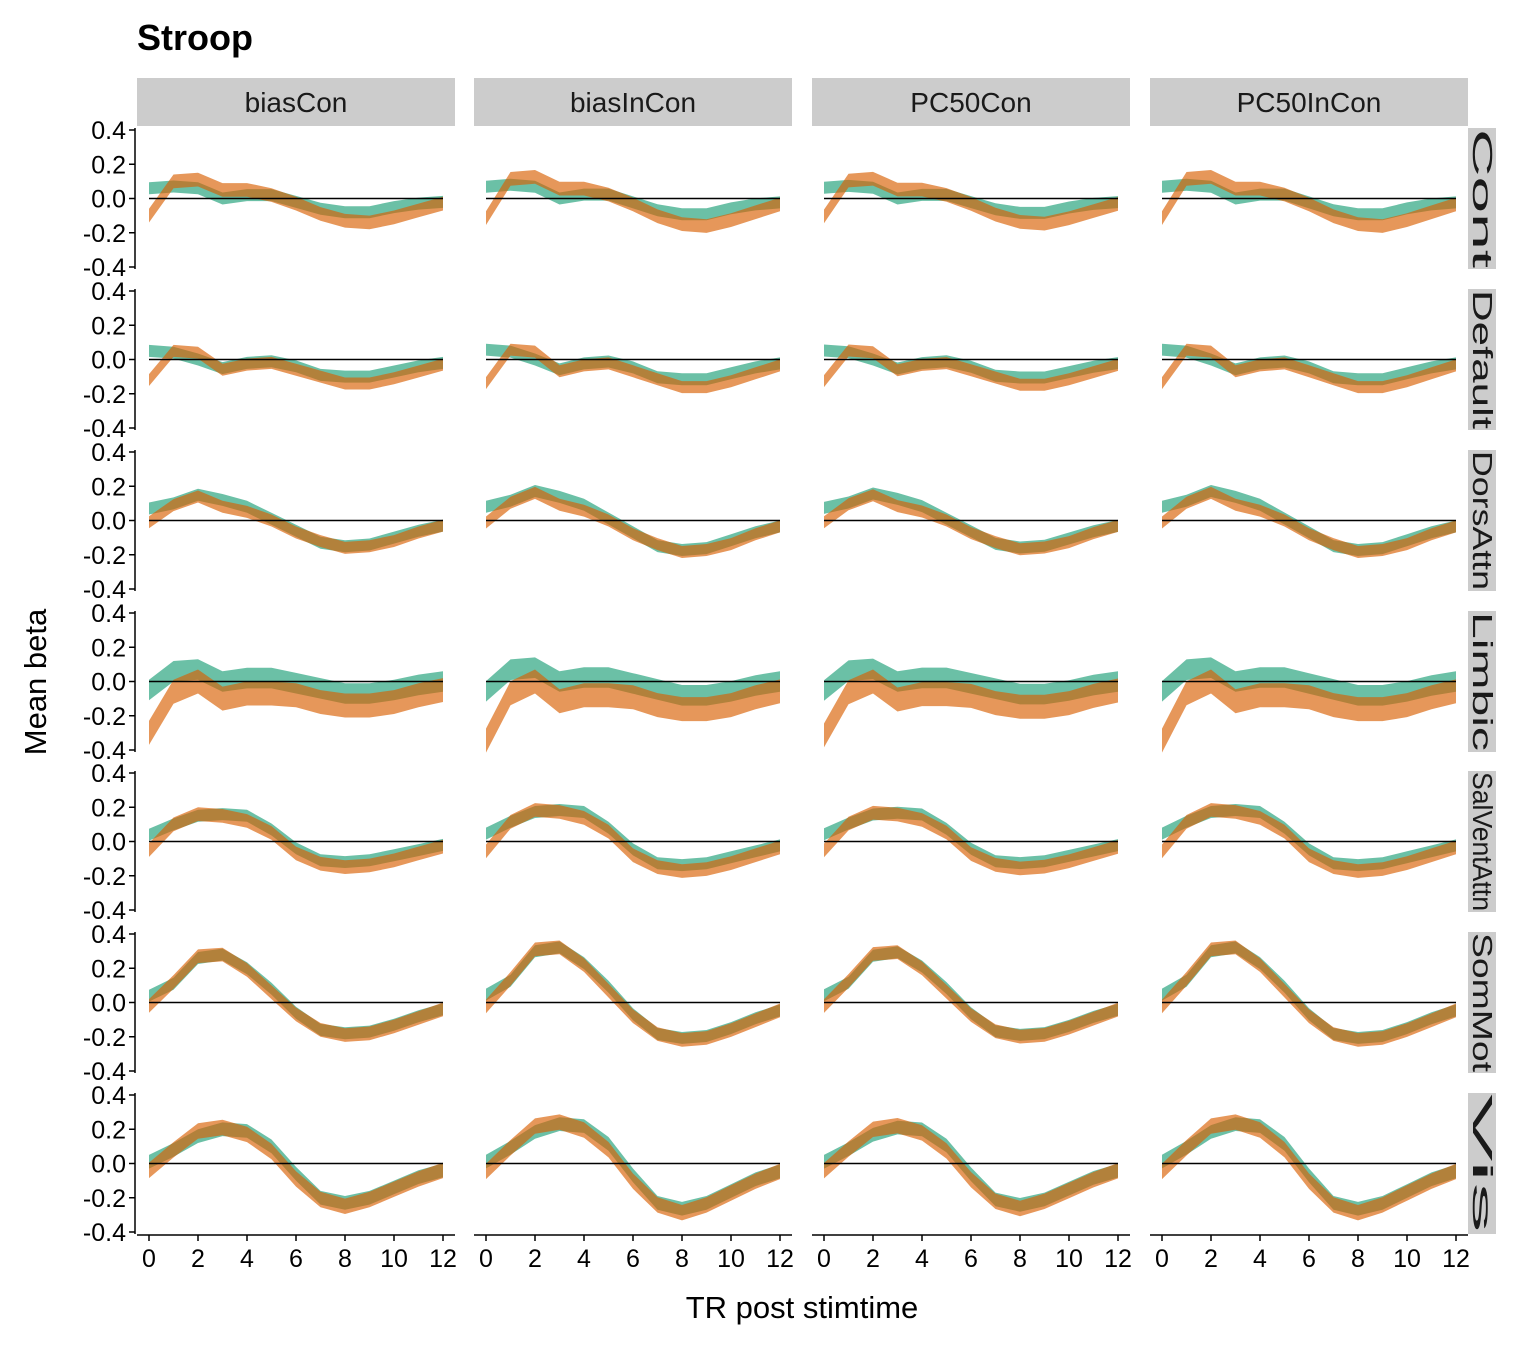  Describe the element at coordinates (195, 37) in the screenshot. I see `chart-title: Stroop` at that location.